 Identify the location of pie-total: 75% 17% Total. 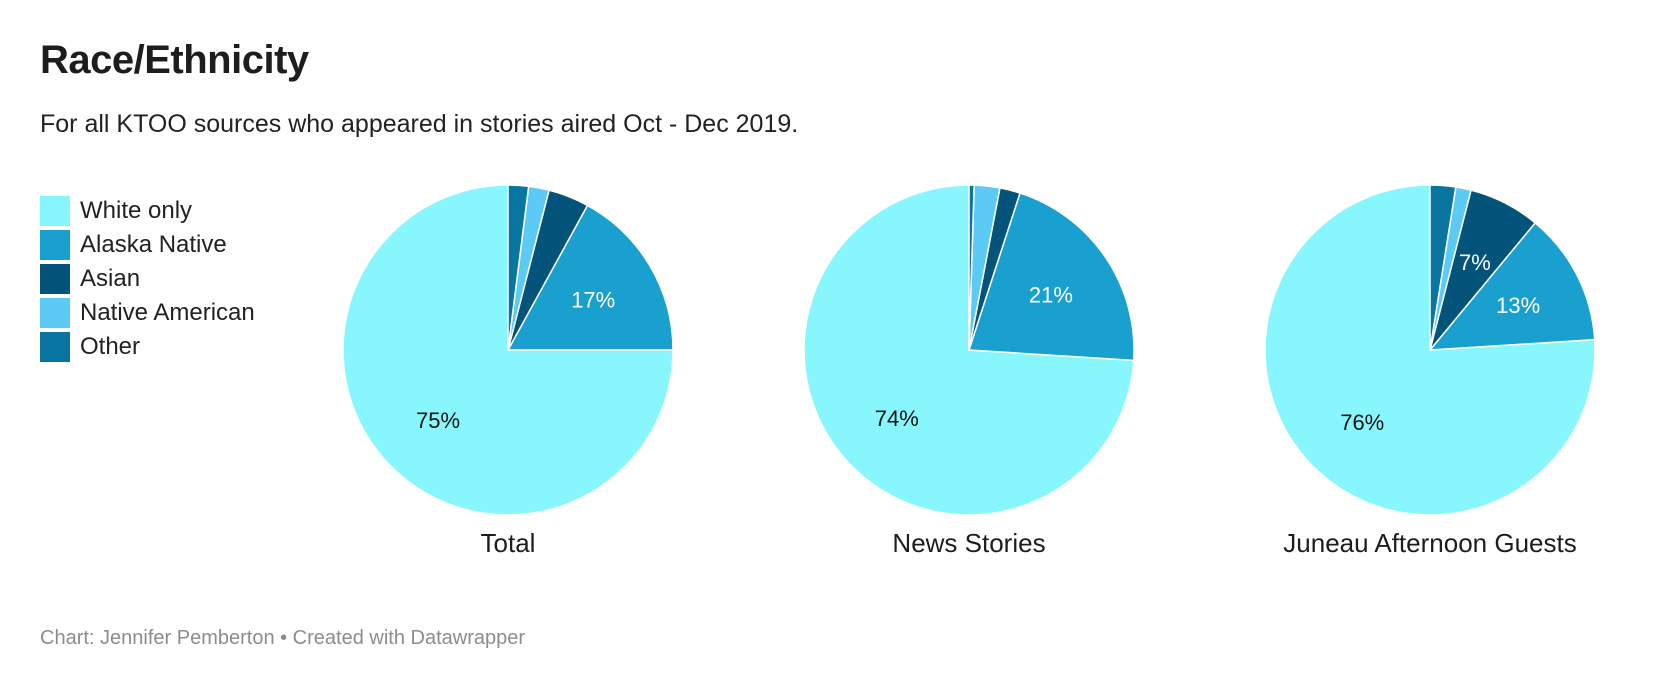
(508, 371).